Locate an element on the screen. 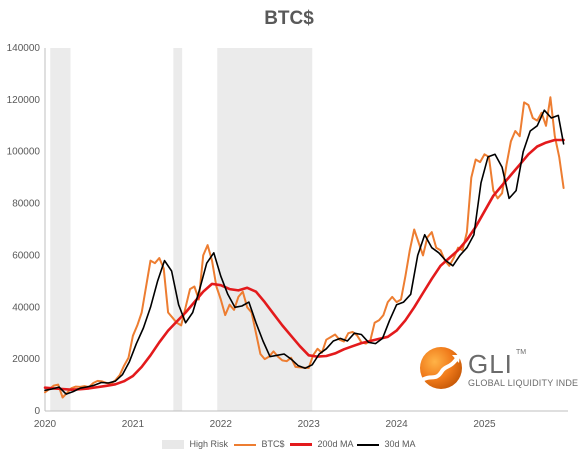 Image resolution: width=578 pixels, height=461 pixels. y-tick-label-3: 60000 is located at coordinates (26, 255).